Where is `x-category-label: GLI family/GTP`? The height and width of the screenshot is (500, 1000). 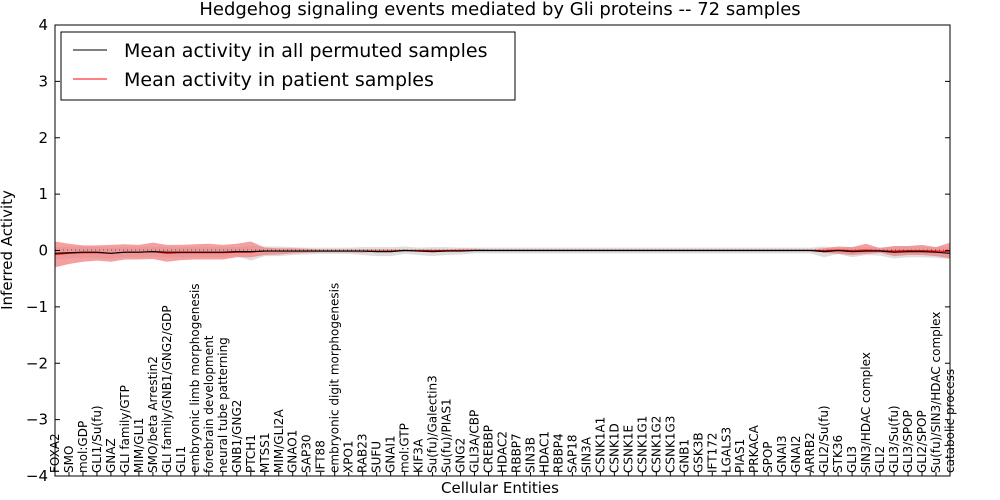 x-category-label: GLI family/GTP is located at coordinates (125, 429).